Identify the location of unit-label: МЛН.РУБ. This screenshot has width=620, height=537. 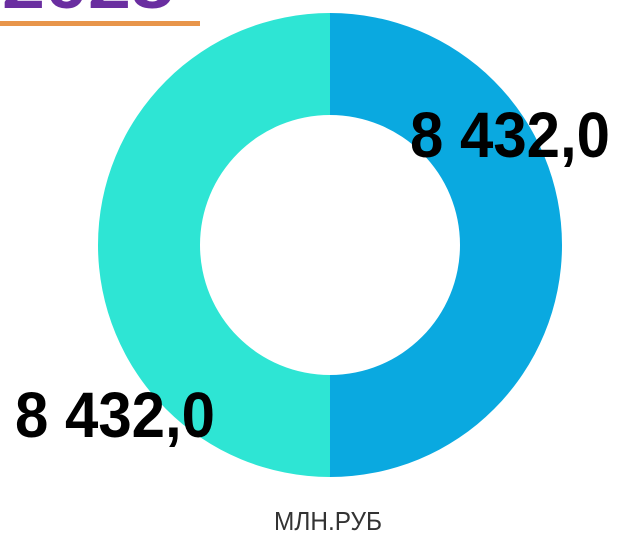
(328, 521).